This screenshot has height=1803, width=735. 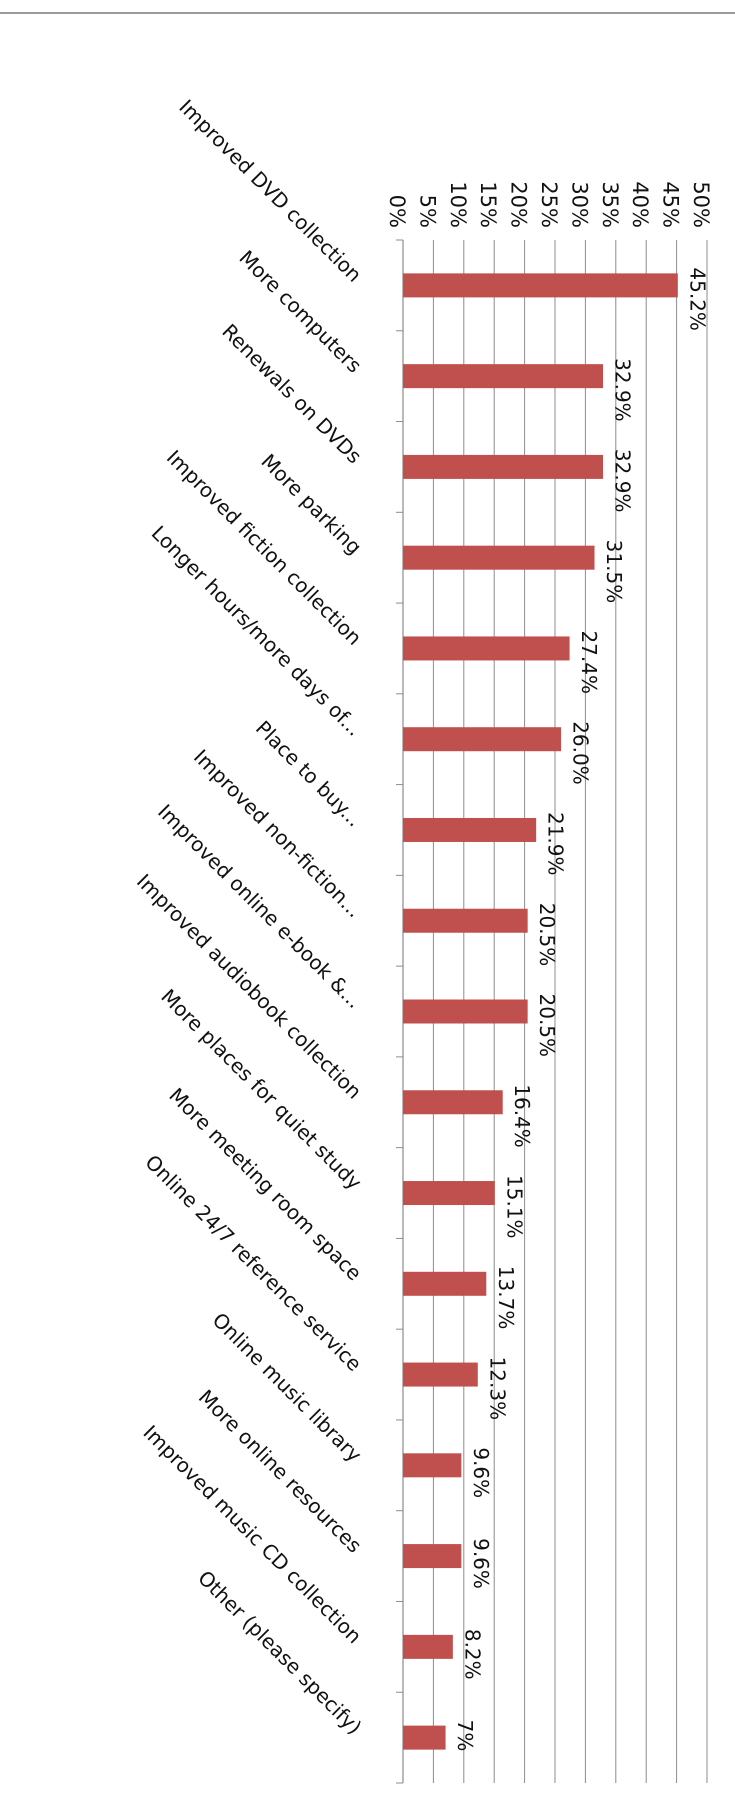 I want to click on tick-label: 45%, so click(x=671, y=204).